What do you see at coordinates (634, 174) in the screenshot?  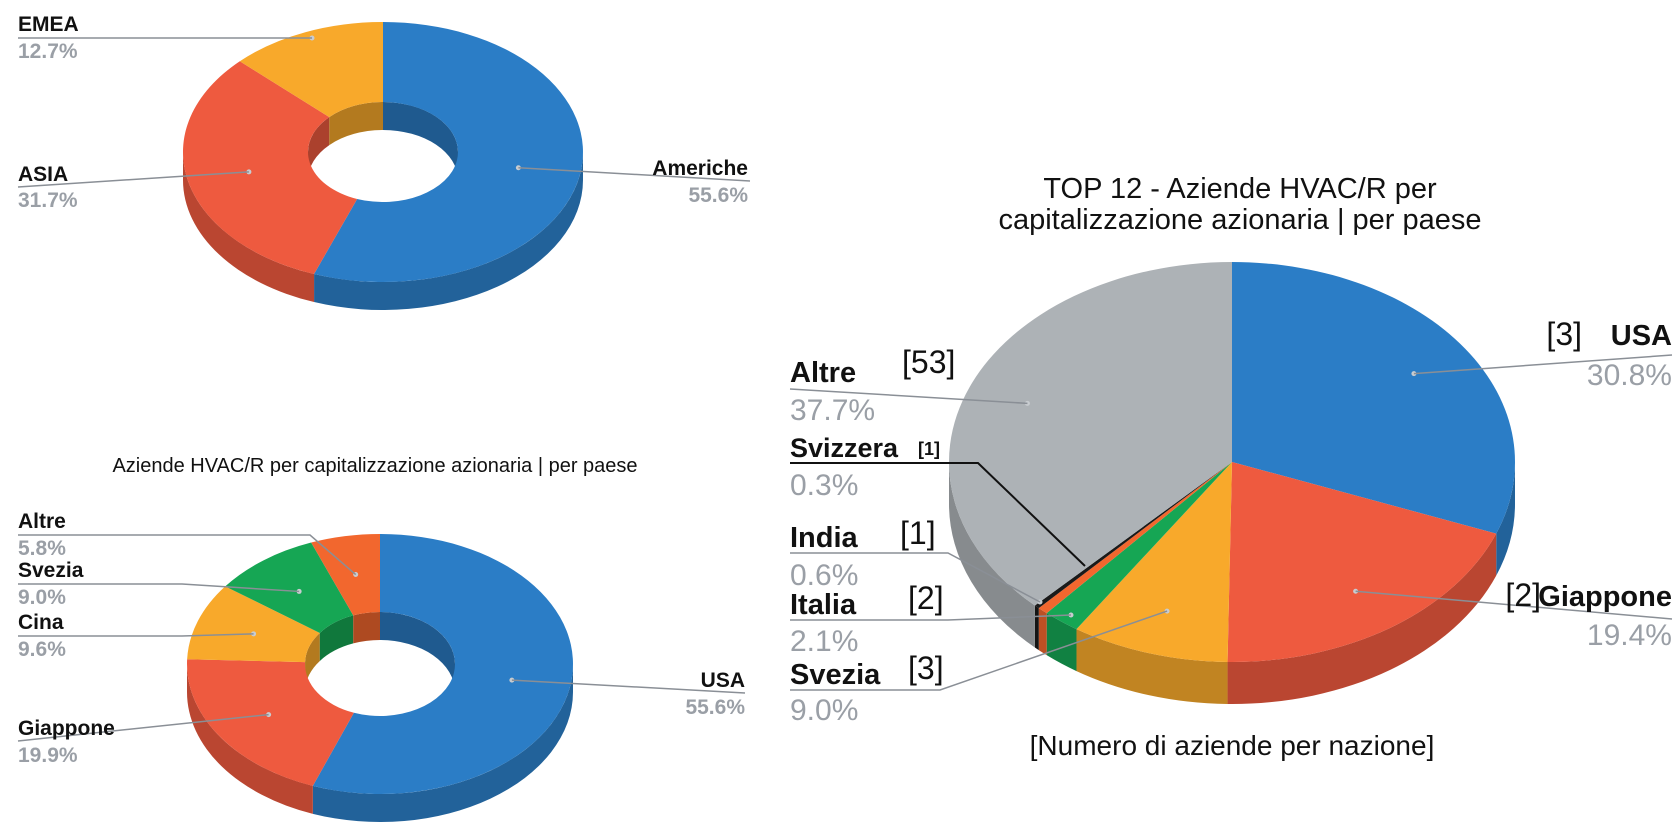 I see `leader-line-americhe` at bounding box center [634, 174].